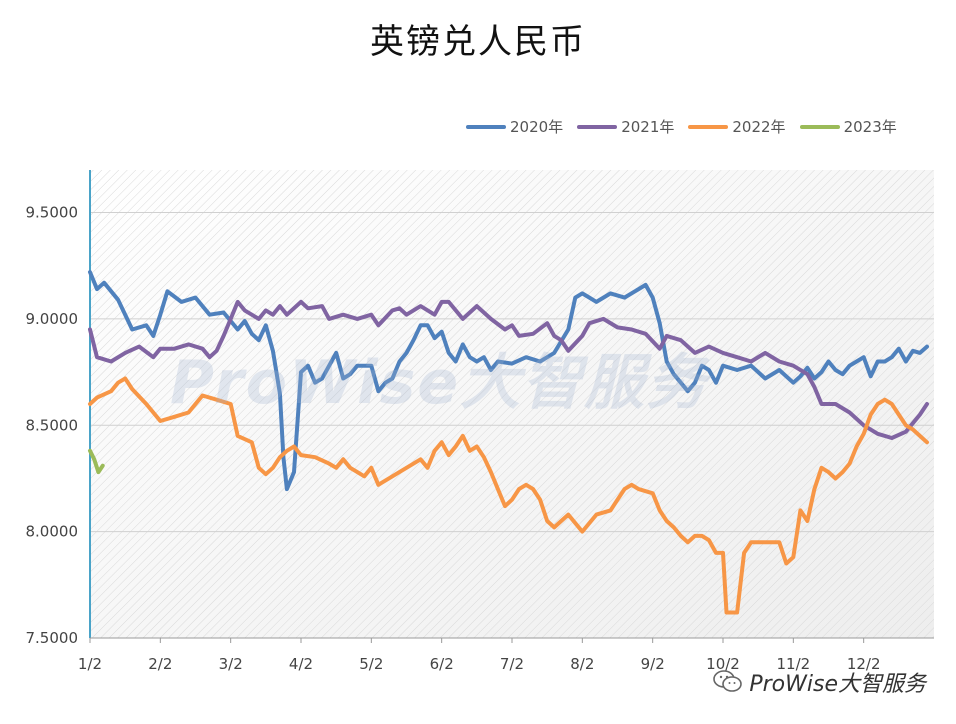 The width and height of the screenshot is (956, 724). I want to click on x-tick-label: 10/2, so click(723, 664).